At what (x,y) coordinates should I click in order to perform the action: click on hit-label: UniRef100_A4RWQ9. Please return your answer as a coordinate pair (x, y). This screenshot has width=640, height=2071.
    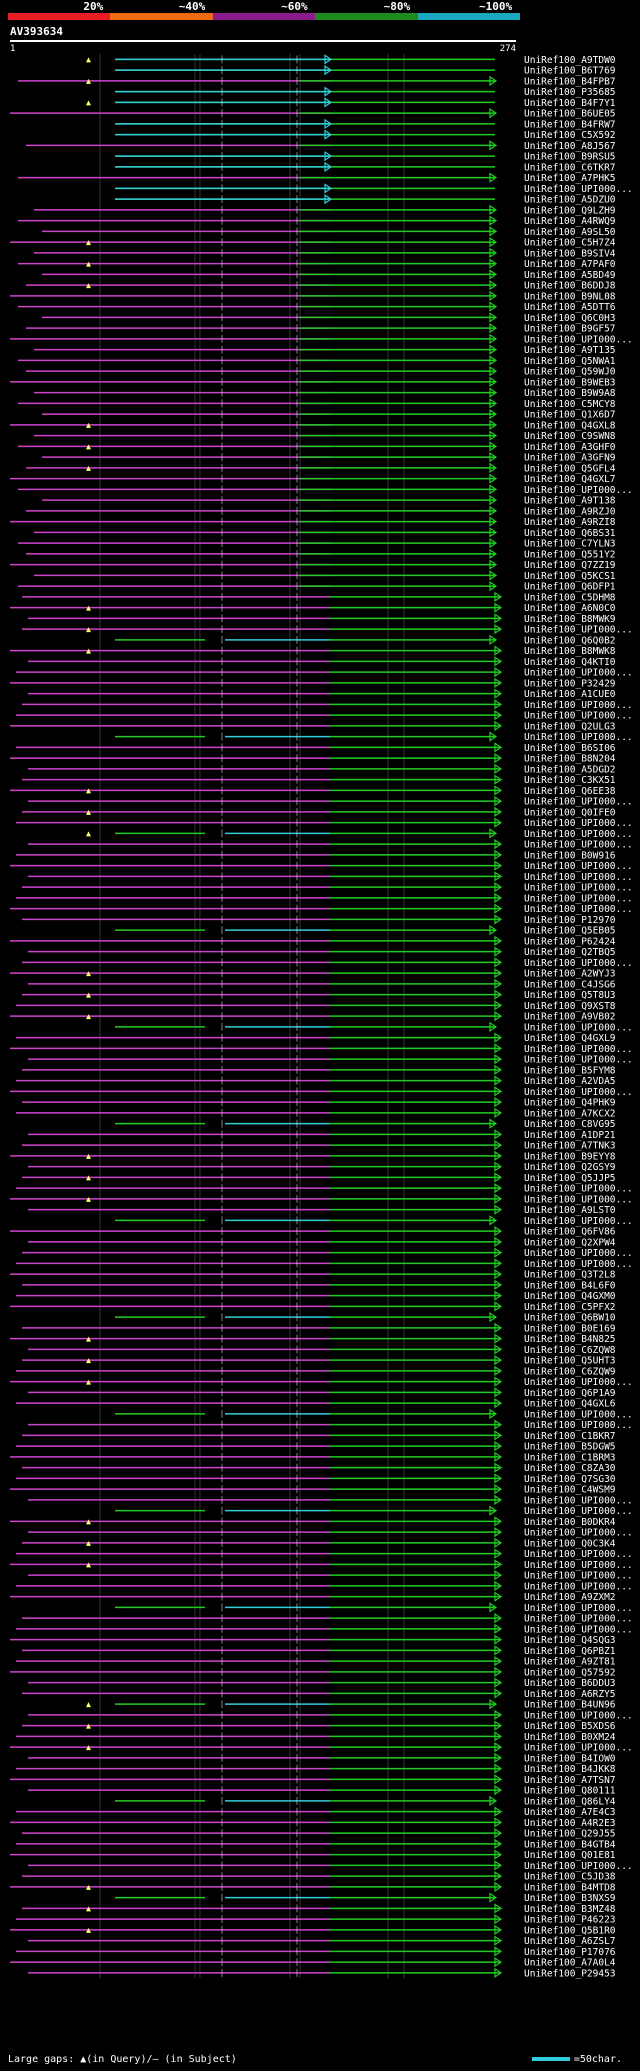
    Looking at the image, I should click on (570, 221).